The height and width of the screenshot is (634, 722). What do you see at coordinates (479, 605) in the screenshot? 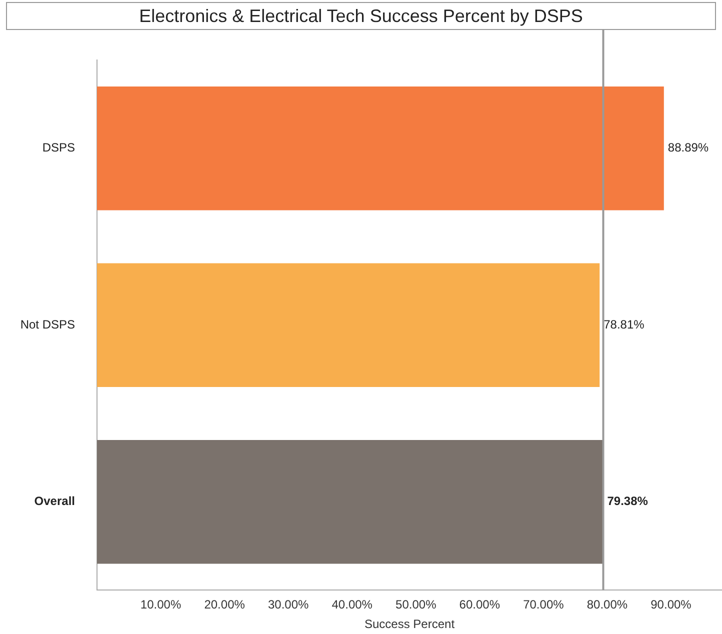
I see `x-tick-label: 60.00%` at bounding box center [479, 605].